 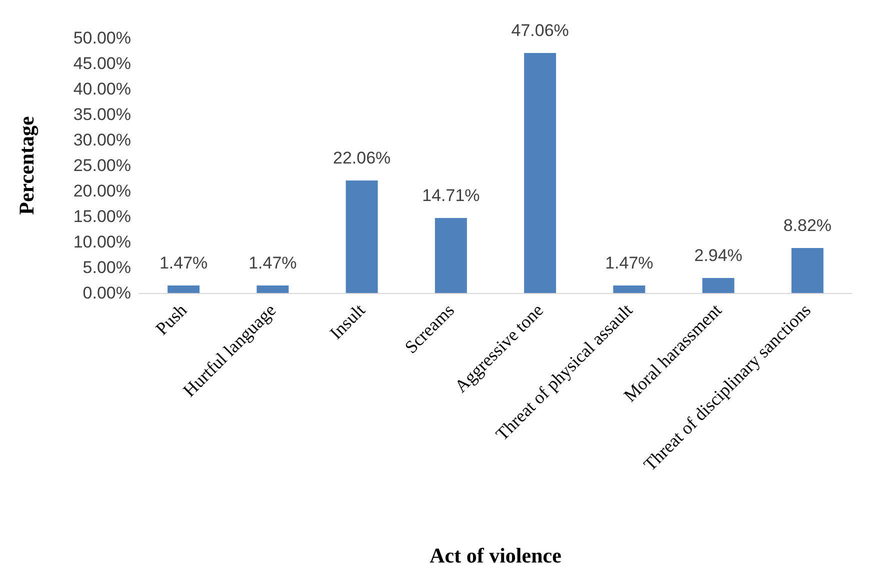 What do you see at coordinates (102, 216) in the screenshot?
I see `y-tick-label: 15.00%` at bounding box center [102, 216].